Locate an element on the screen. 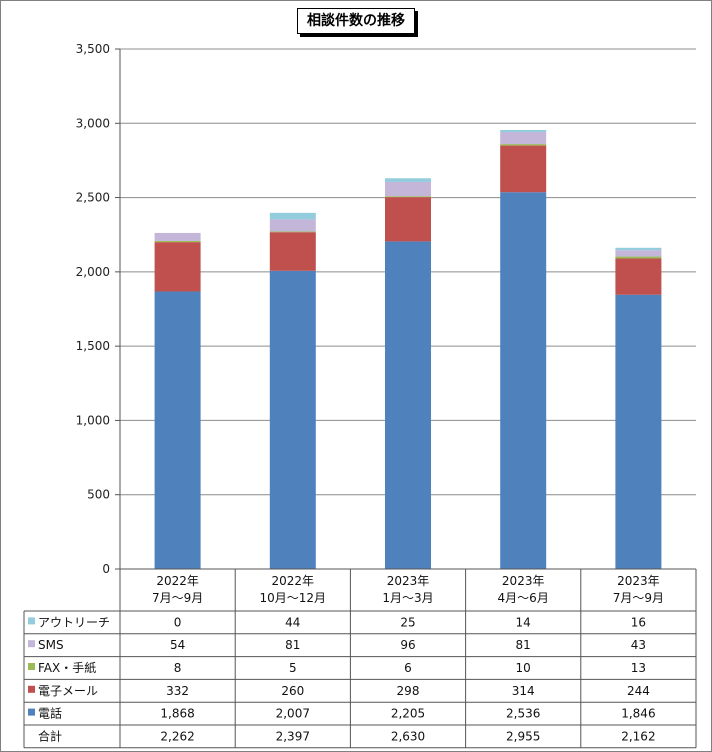 The width and height of the screenshot is (712, 752). table-cell-value: 14 is located at coordinates (523, 622).